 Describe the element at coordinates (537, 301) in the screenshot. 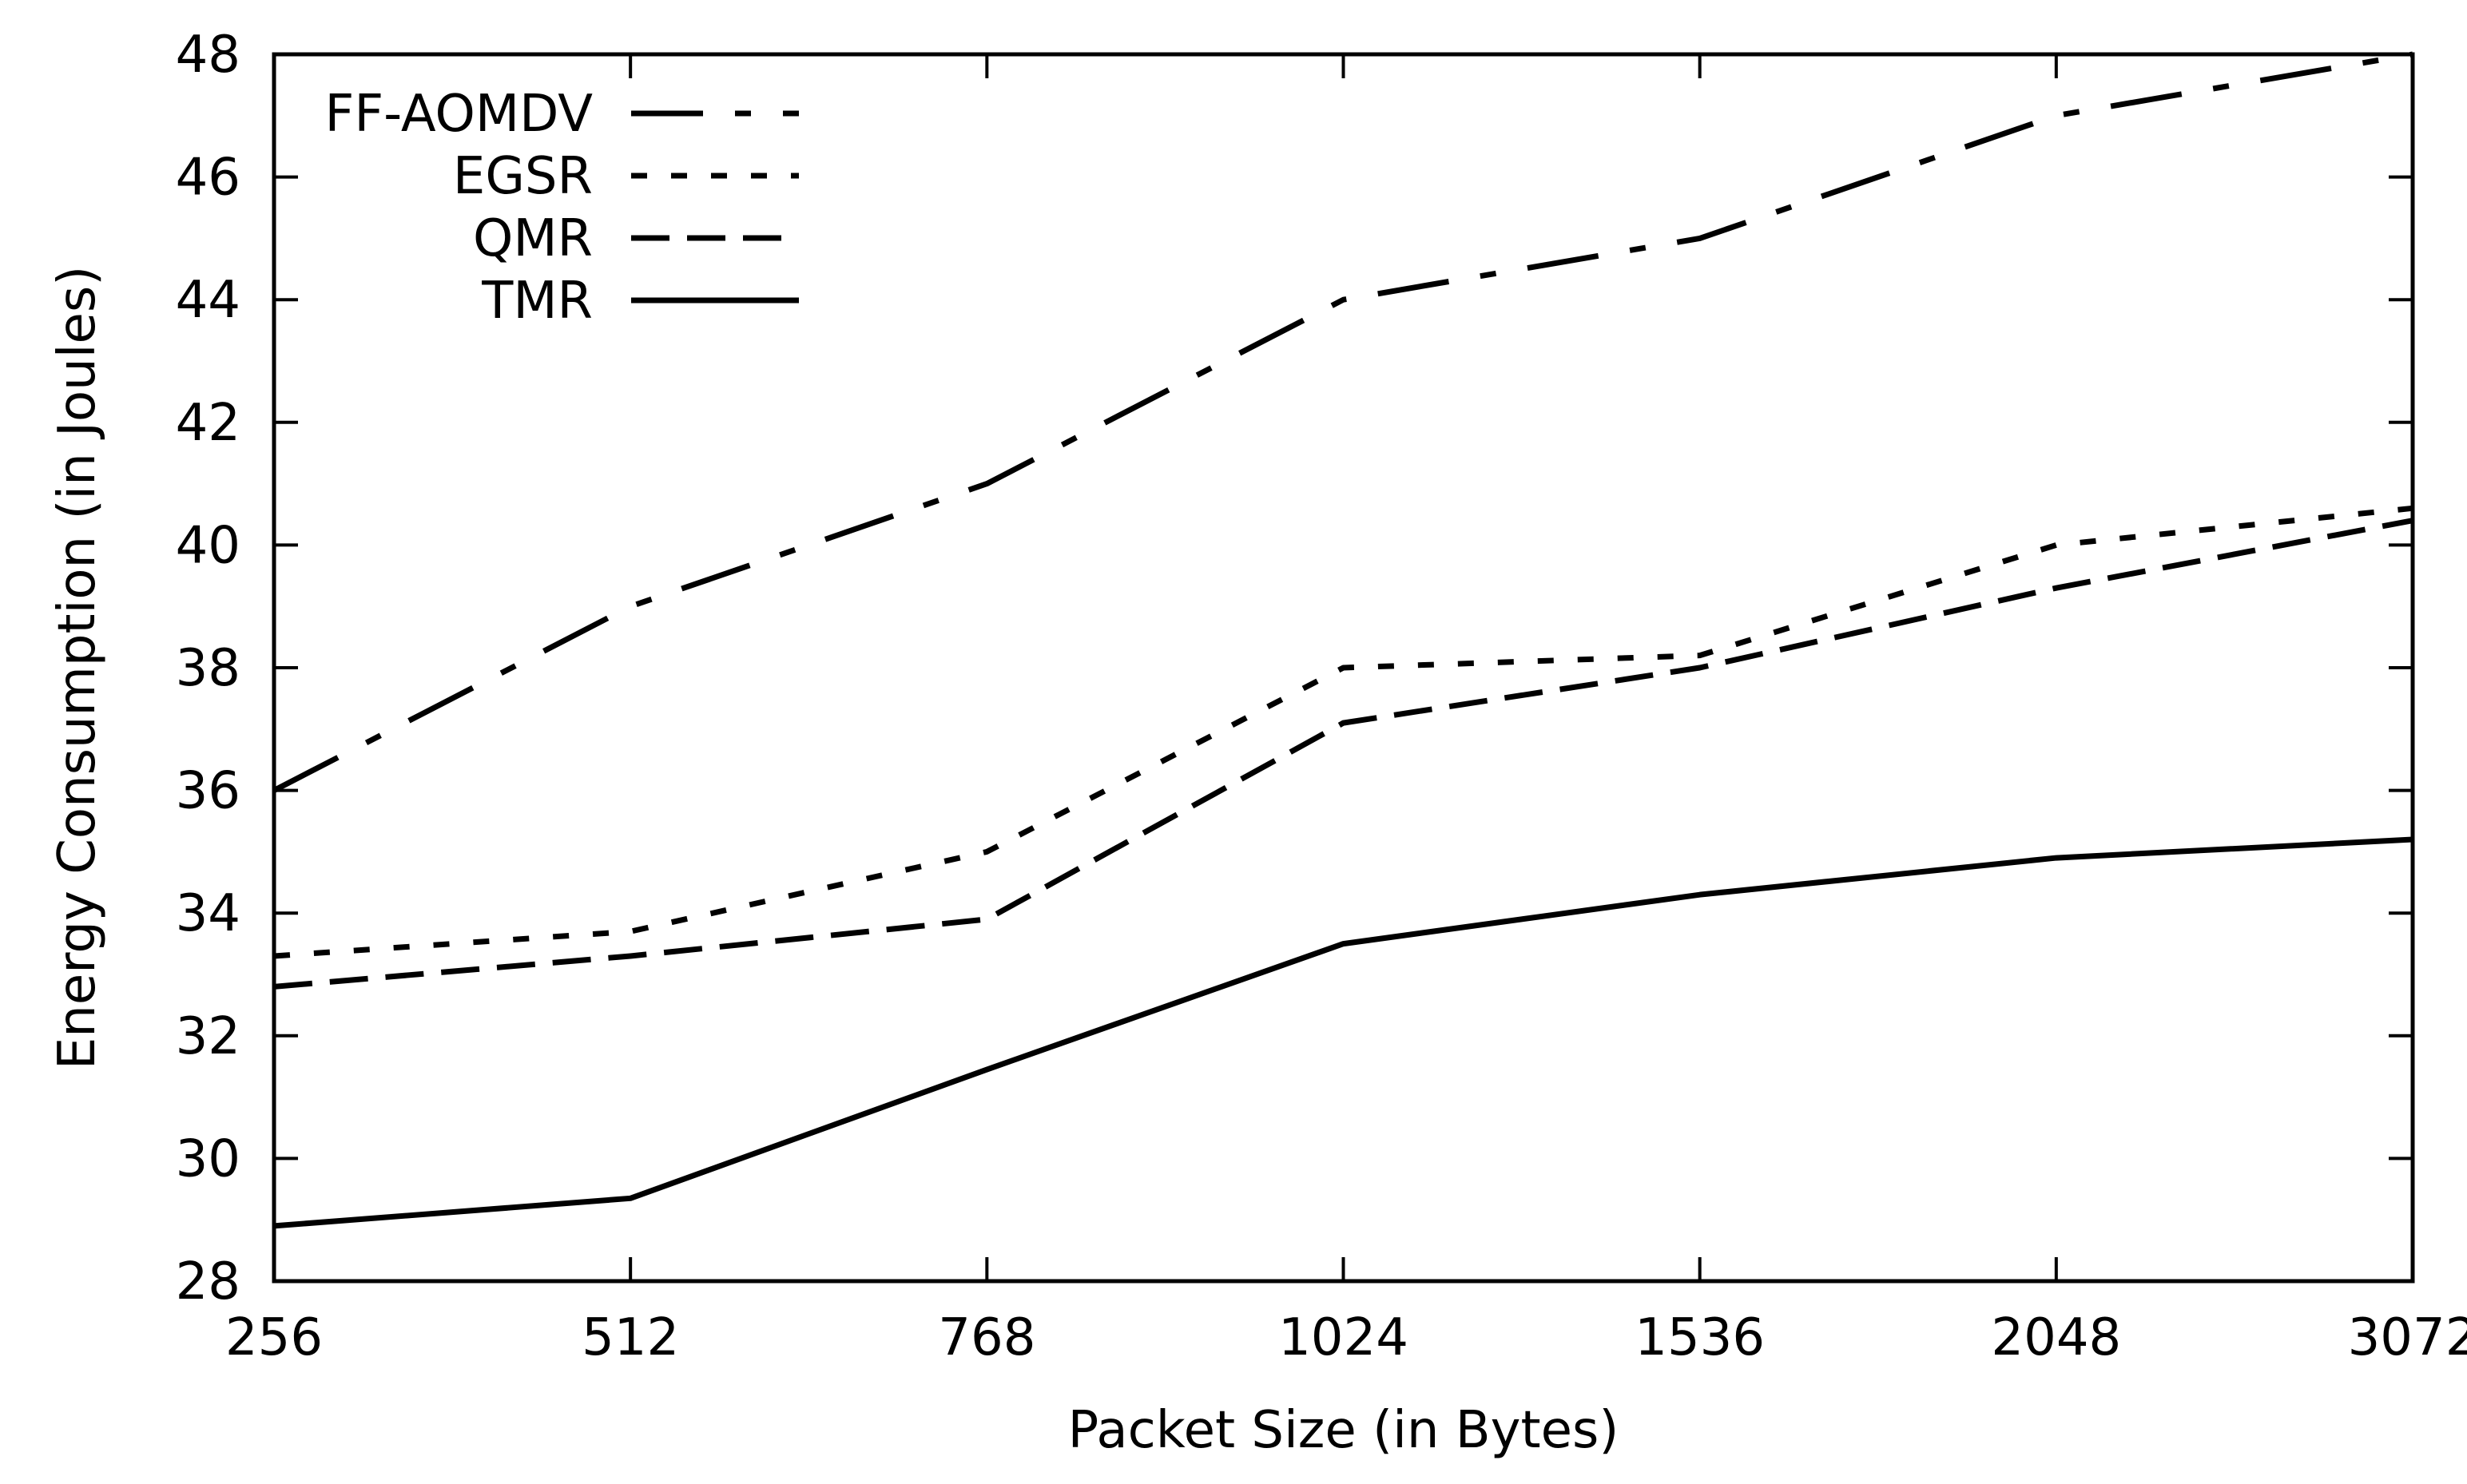

I see `legend-label: TMR` at that location.